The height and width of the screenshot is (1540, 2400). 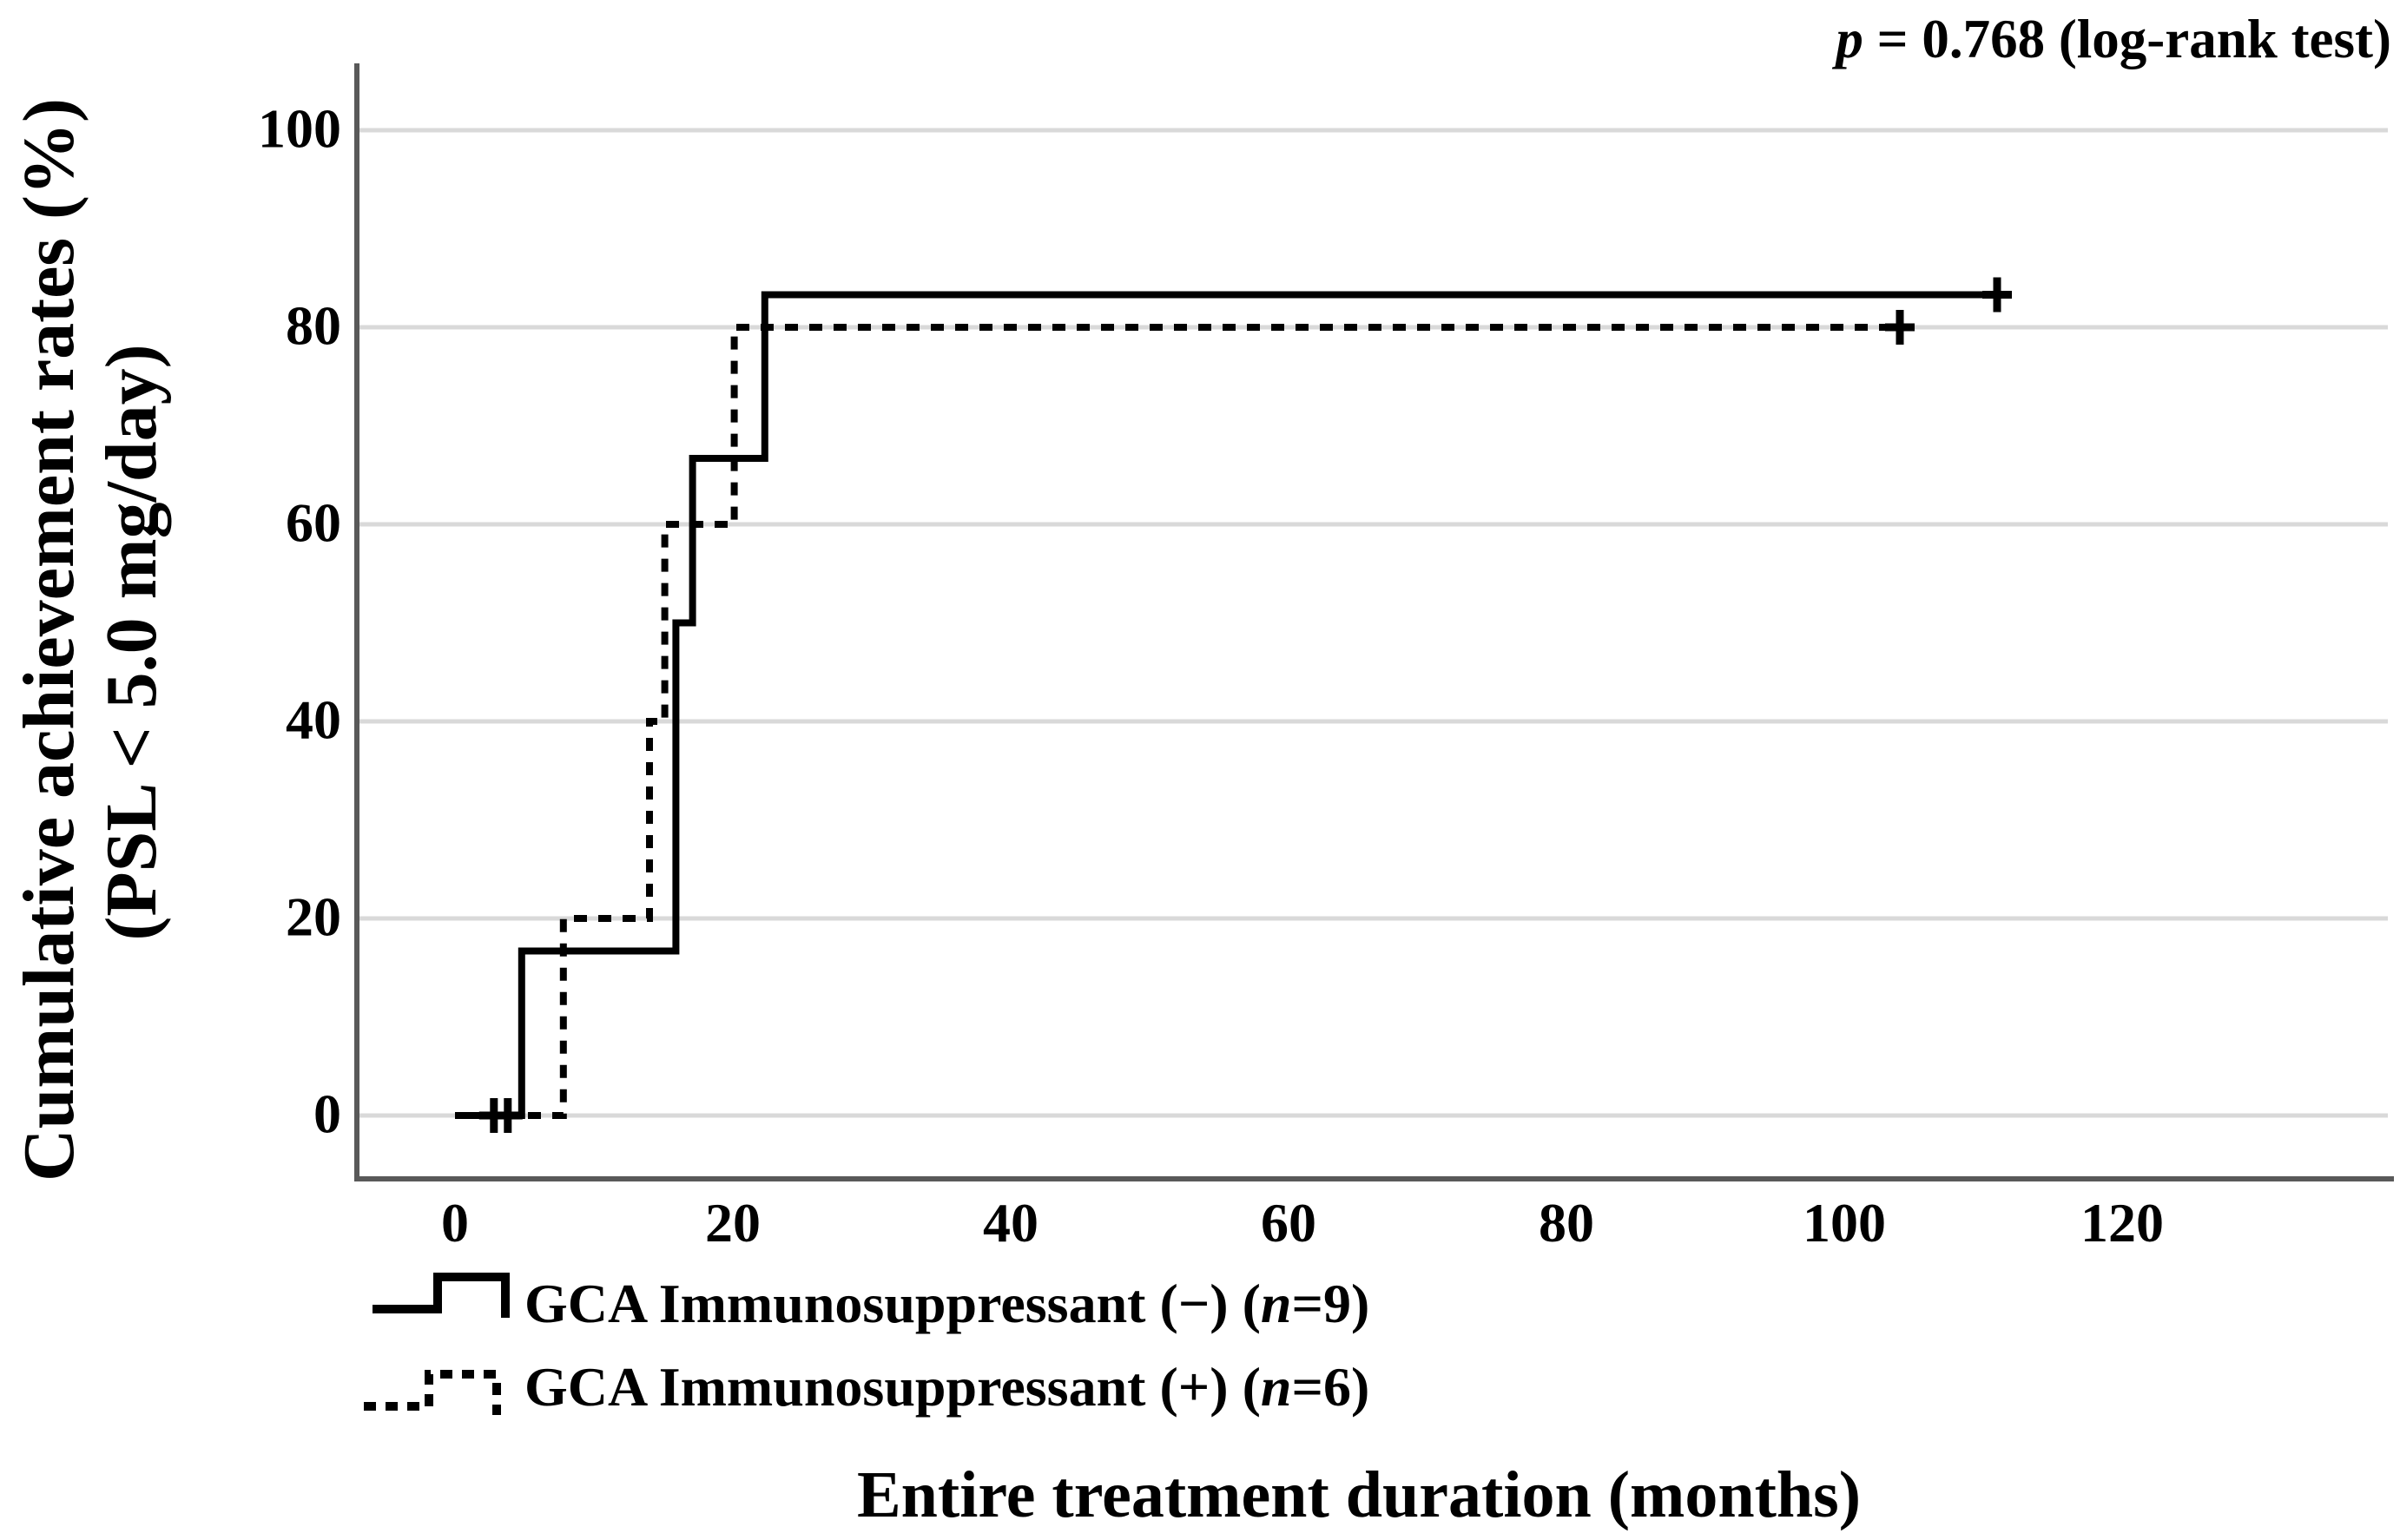 I want to click on y-tick-80: 80, so click(x=313, y=326).